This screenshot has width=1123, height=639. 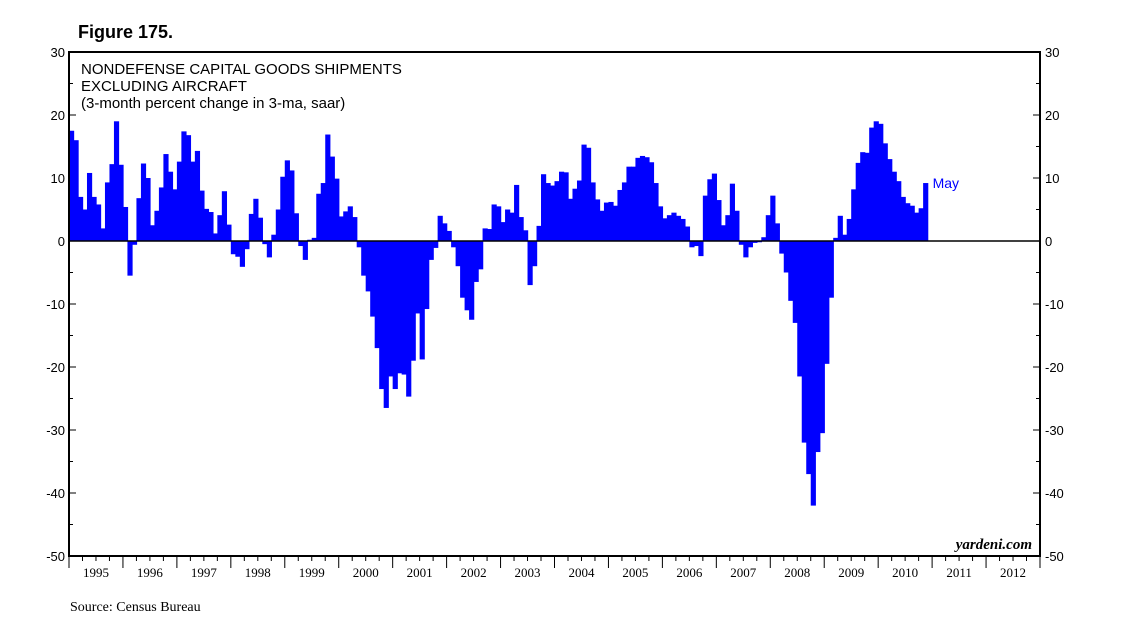 I want to click on x-tick-label: 2005, so click(x=635, y=572).